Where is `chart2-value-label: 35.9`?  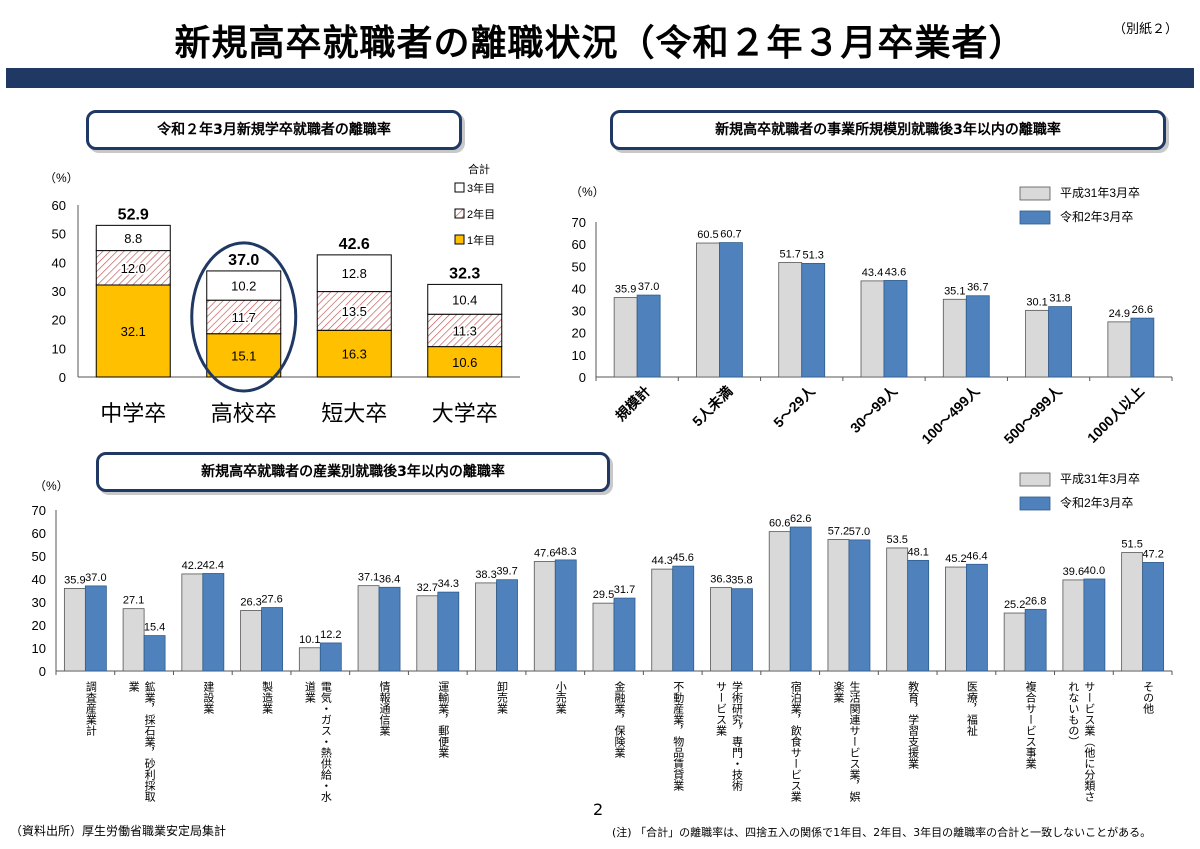
chart2-value-label: 35.9 is located at coordinates (625, 290).